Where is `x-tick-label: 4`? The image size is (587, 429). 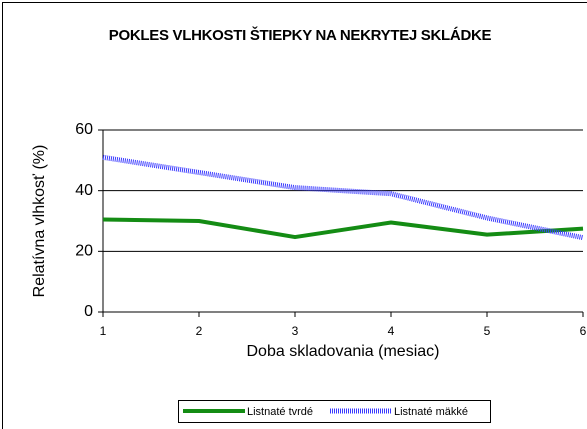
x-tick-label: 4 is located at coordinates (391, 331).